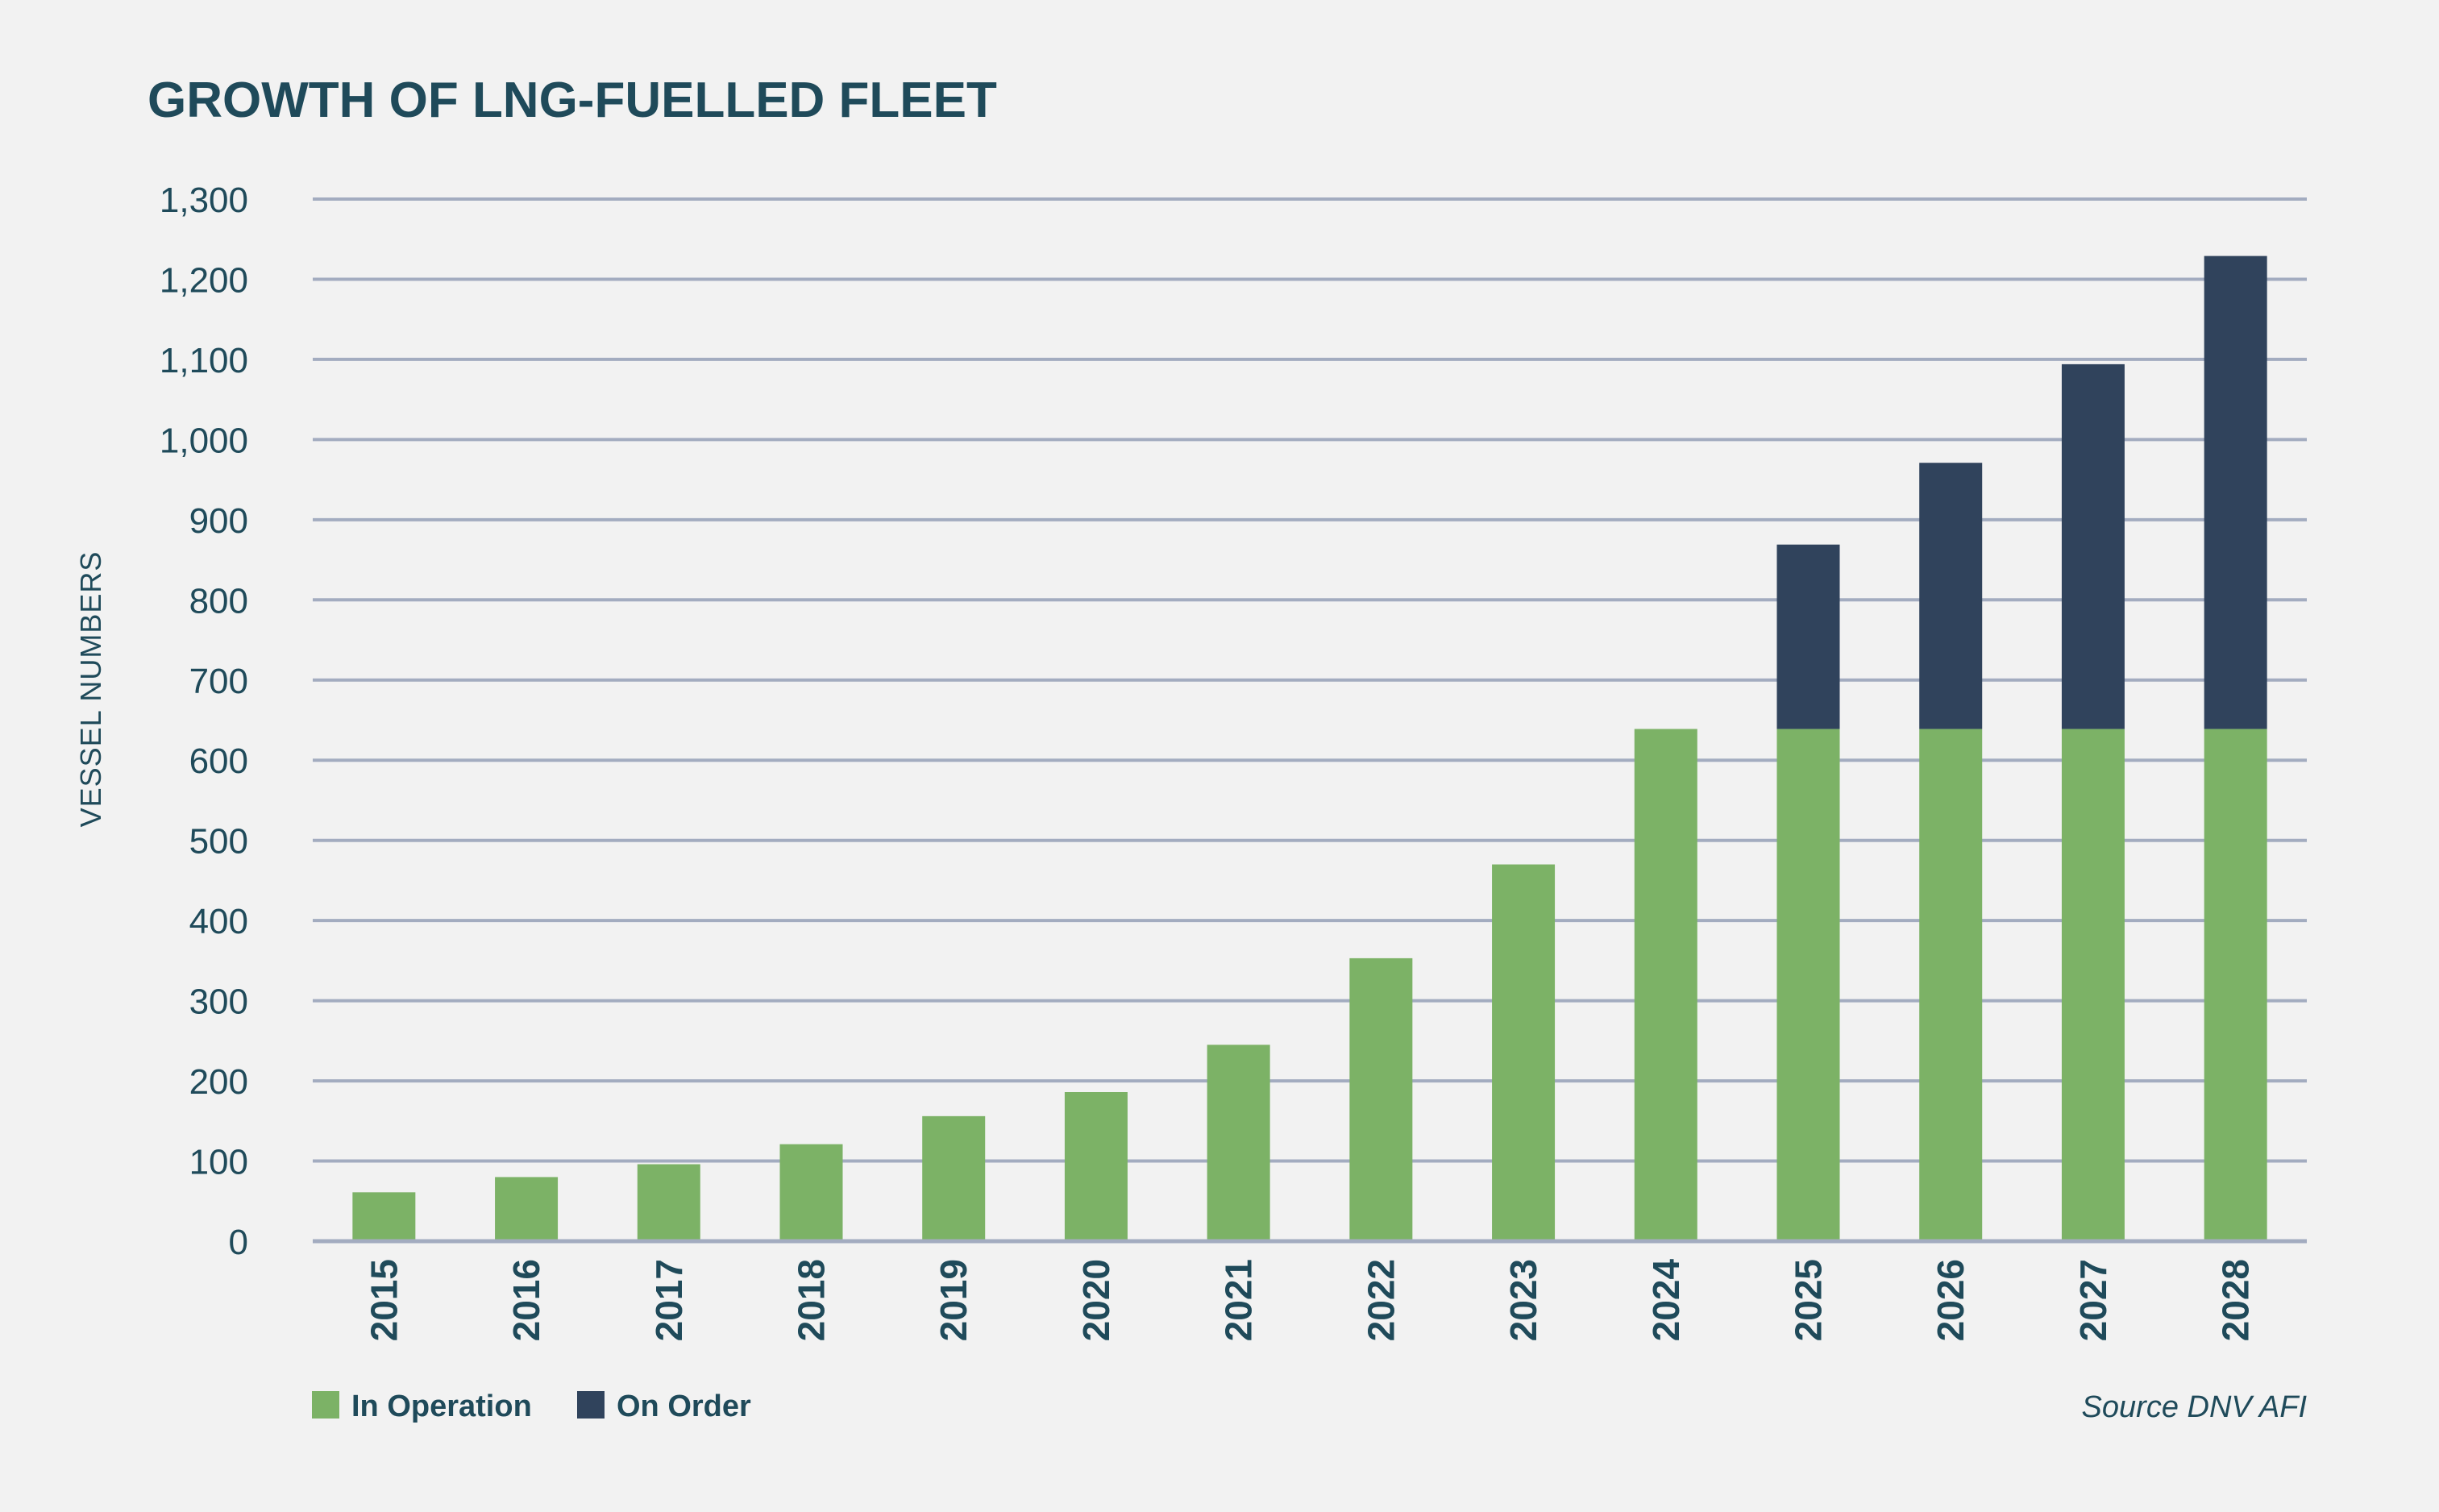  Describe the element at coordinates (204, 360) in the screenshot. I see `y-tick-label-1100: 1,100` at that location.